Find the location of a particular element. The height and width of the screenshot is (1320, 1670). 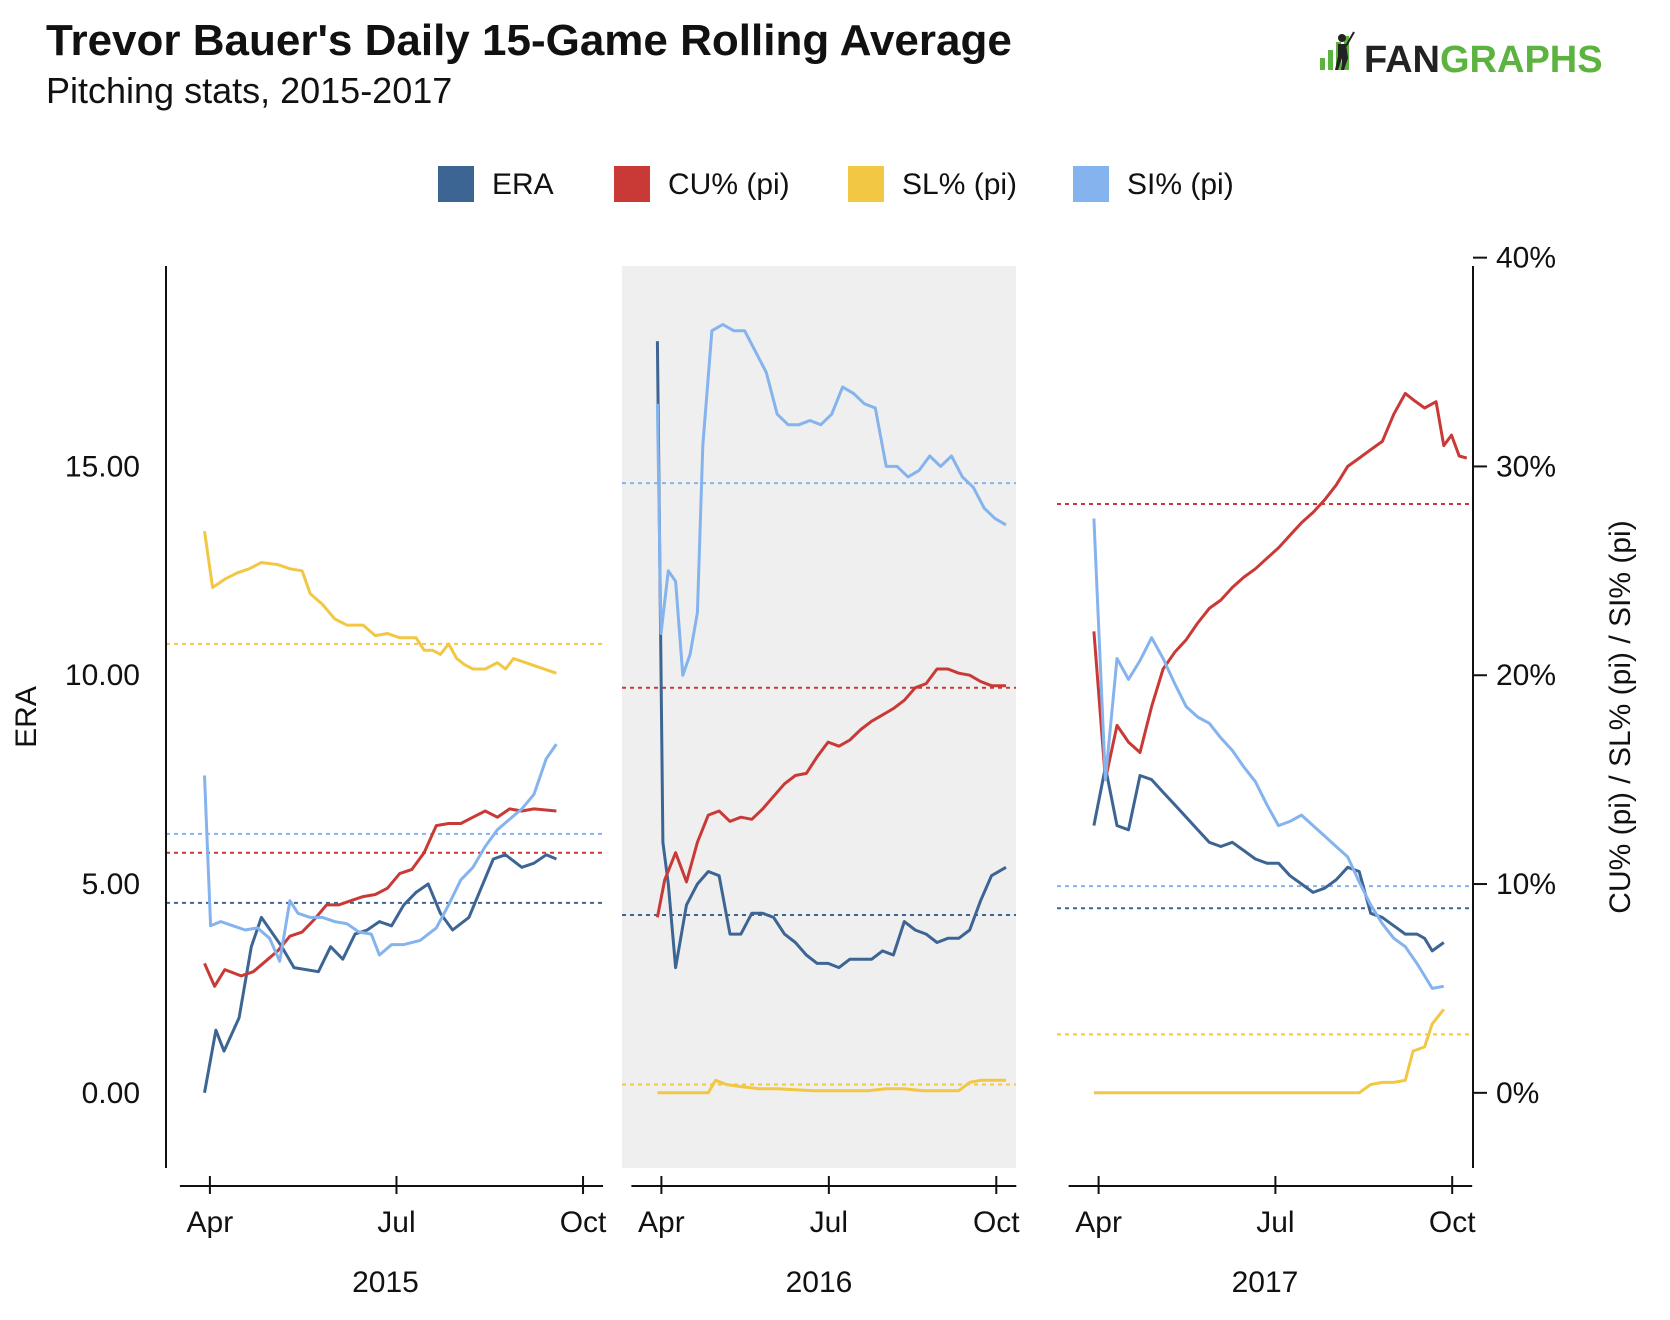

legend-item-sl-pi: SL% (pi) is located at coordinates (932, 184).